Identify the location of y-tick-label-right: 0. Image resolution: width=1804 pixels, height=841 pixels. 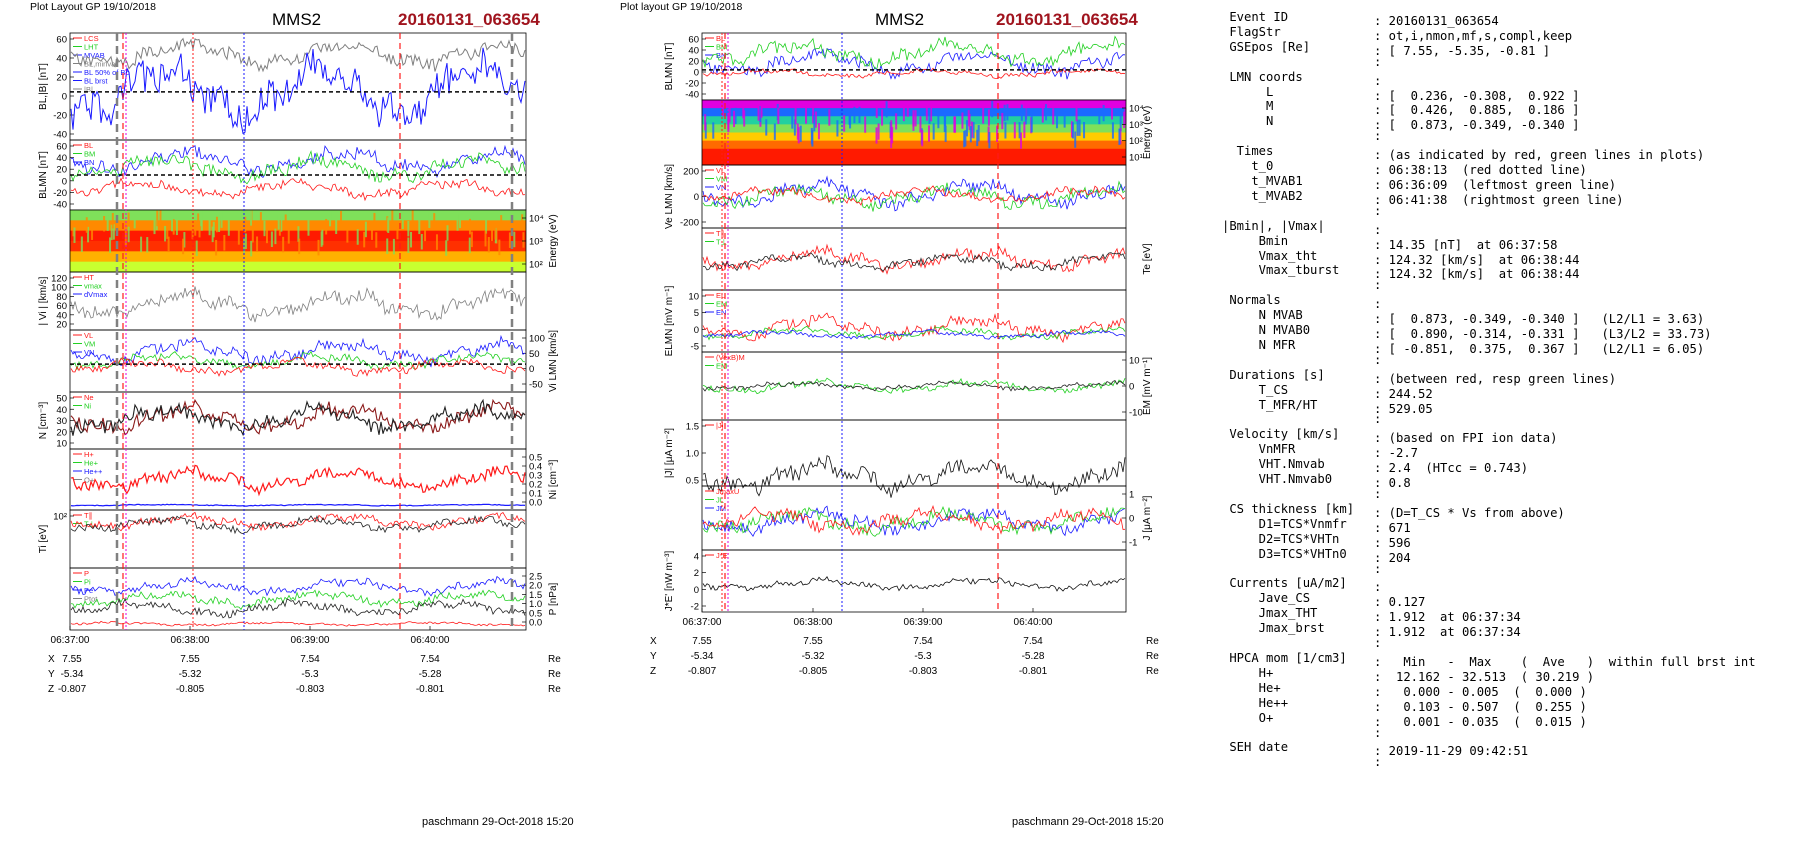
(1131, 387).